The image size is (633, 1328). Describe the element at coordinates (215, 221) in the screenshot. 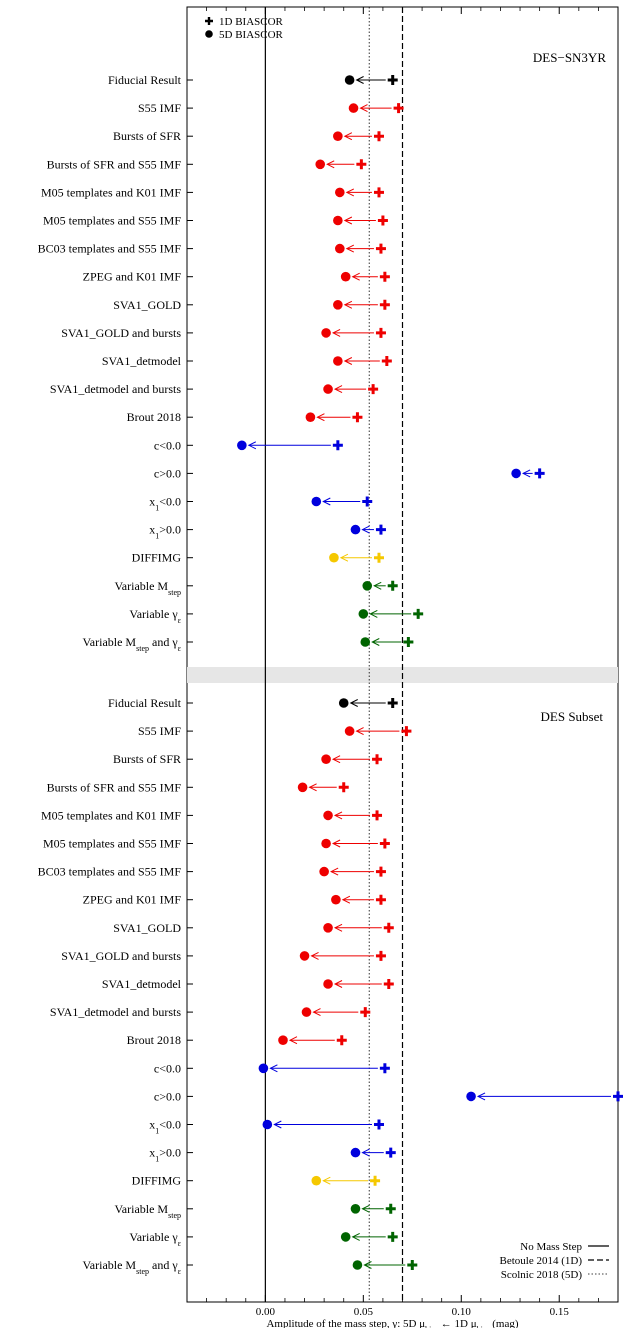

I see `data-row: M05 templates and S55 IMF` at that location.